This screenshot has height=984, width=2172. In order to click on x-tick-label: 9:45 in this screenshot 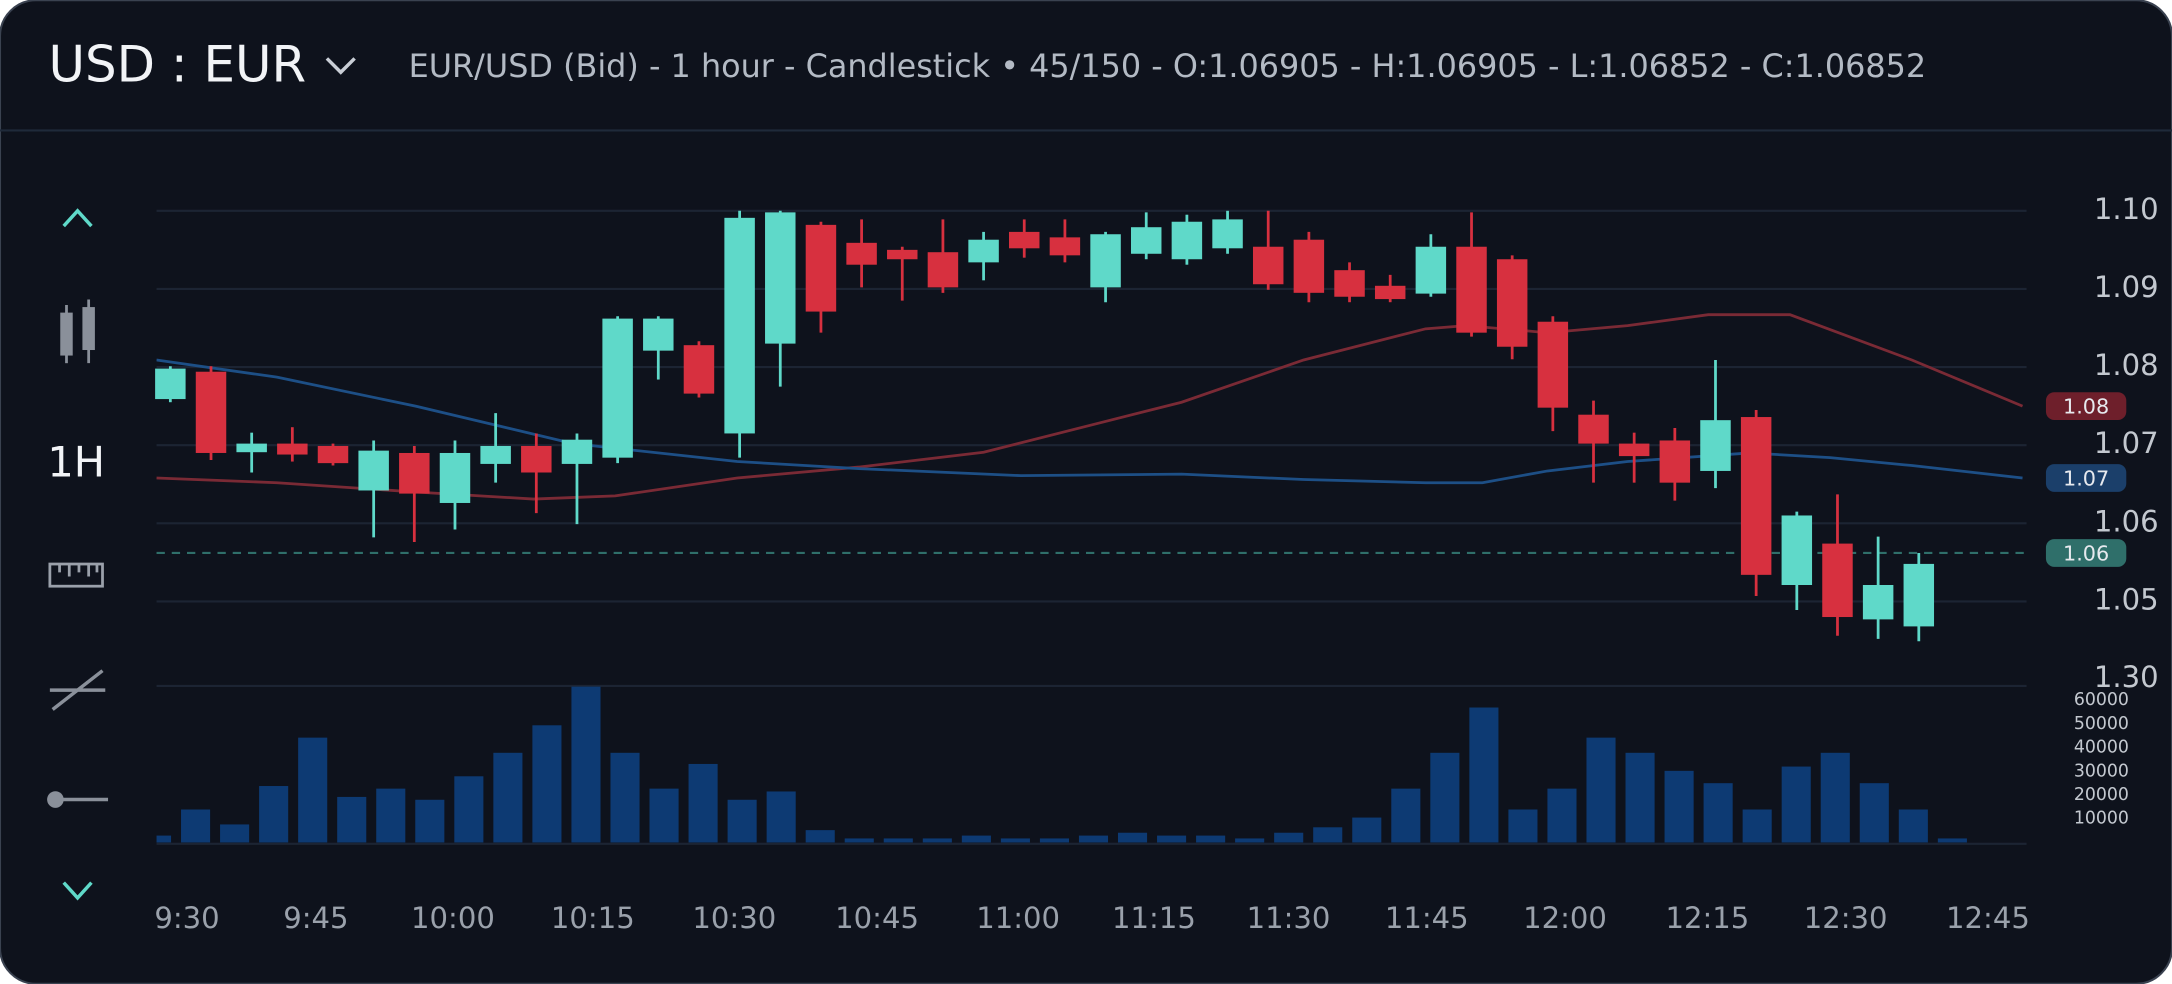, I will do `click(315, 918)`.